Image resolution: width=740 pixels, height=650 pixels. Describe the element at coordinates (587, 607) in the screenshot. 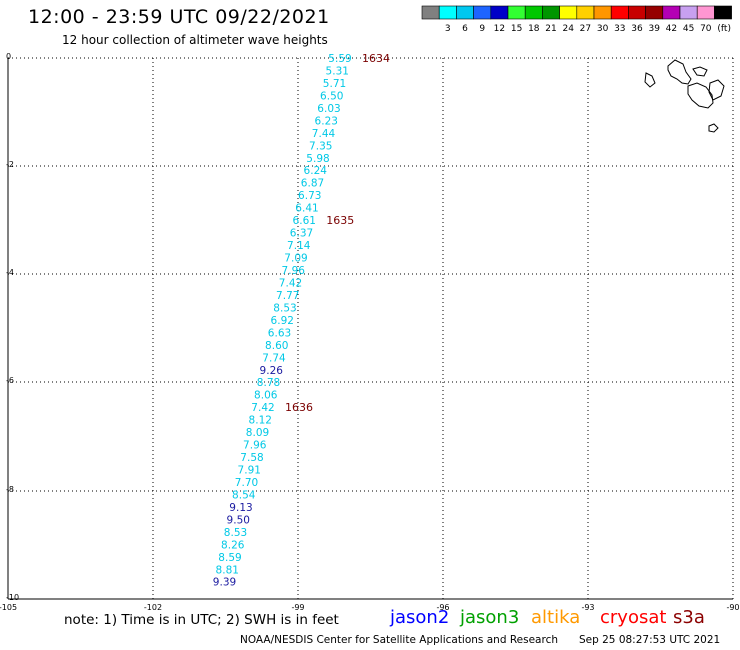

I see `longitude-label: -93` at that location.